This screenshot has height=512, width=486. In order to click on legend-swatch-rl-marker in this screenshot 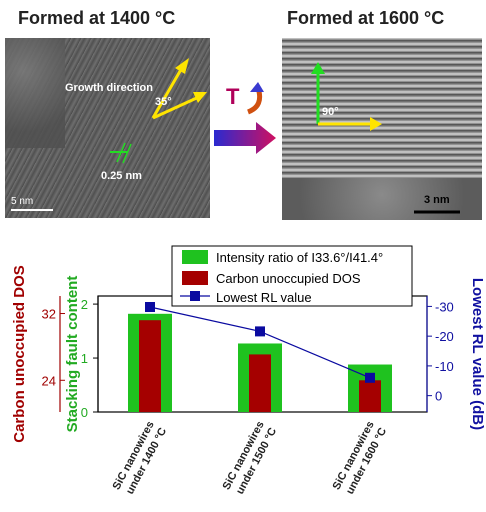, I will do `click(195, 296)`.